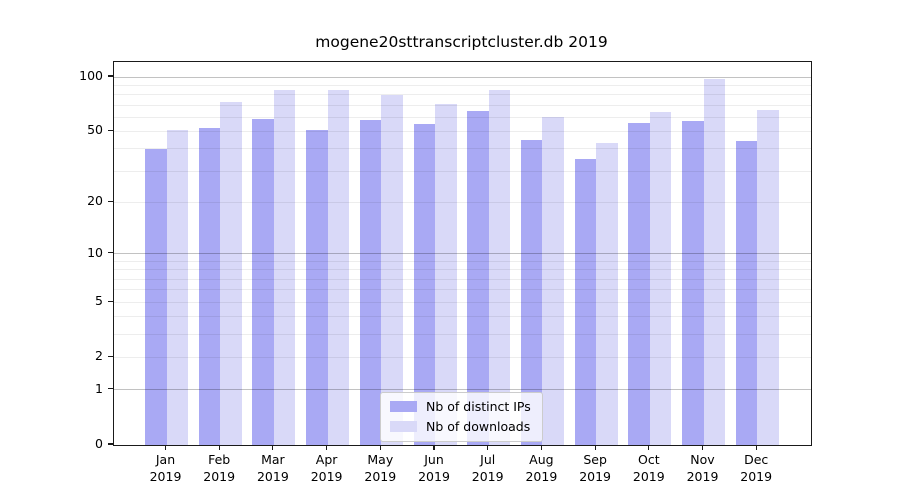  Describe the element at coordinates (317, 287) in the screenshot. I see `bar-nb-of-distinct-ips-apr` at that location.